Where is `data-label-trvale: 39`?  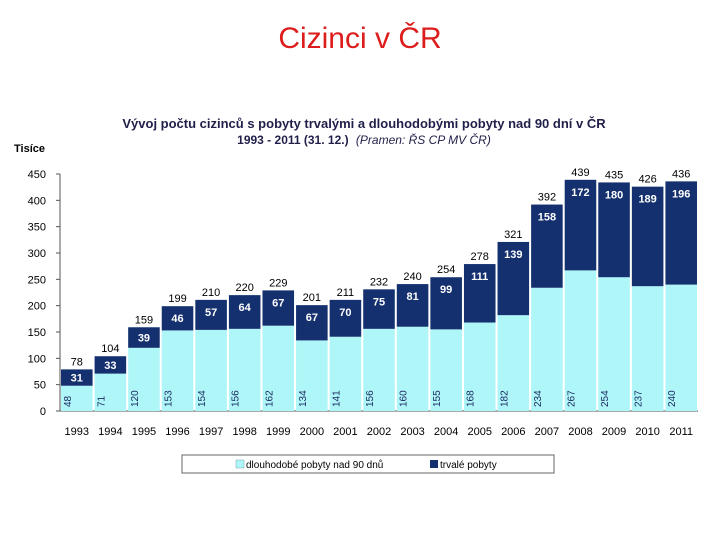
data-label-trvale: 39 is located at coordinates (144, 339).